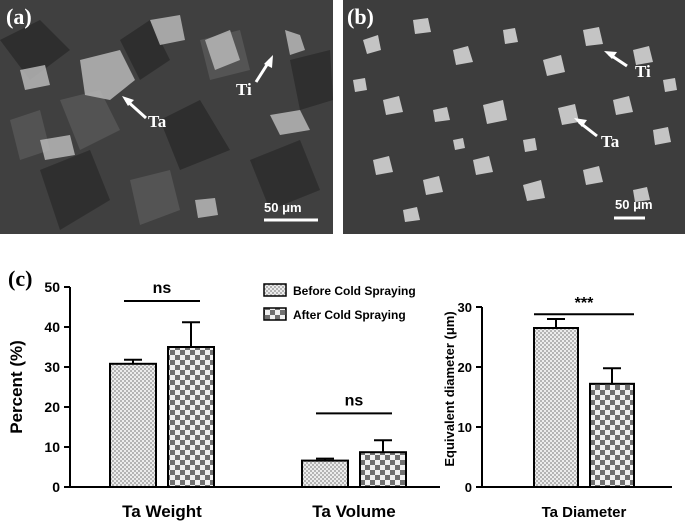  Describe the element at coordinates (52, 327) in the screenshot. I see `y-tick-label-left: 40` at that location.